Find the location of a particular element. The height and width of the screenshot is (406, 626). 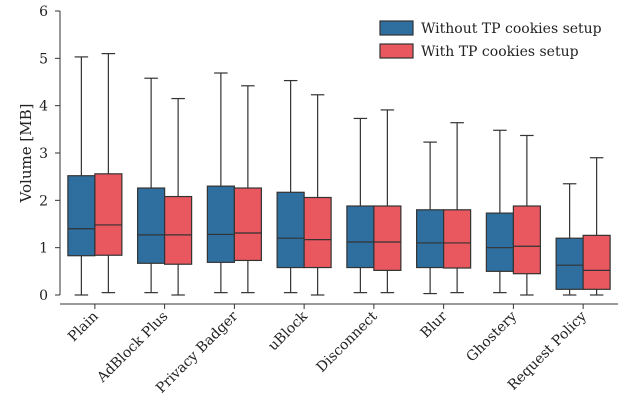

y-axis-title: Volume [MB] is located at coordinates (26, 154).